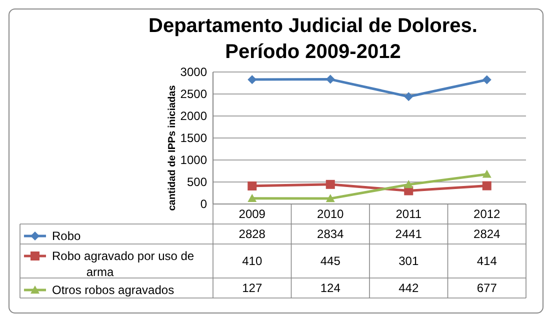 The height and width of the screenshot is (325, 556). I want to click on legend-label: Otros robos agravados, so click(113, 290).